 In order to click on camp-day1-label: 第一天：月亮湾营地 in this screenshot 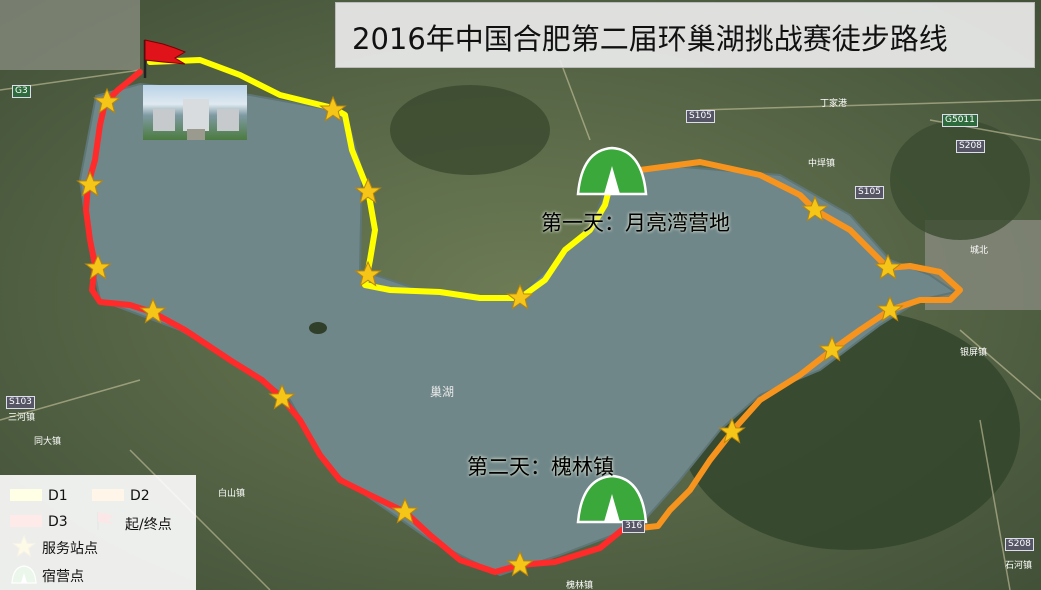, I will do `click(635, 223)`.